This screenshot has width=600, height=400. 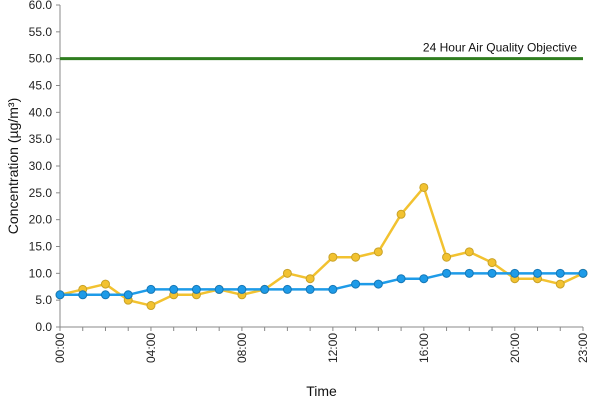 What do you see at coordinates (41, 112) in the screenshot?
I see `y-tick-label: 40.0` at bounding box center [41, 112].